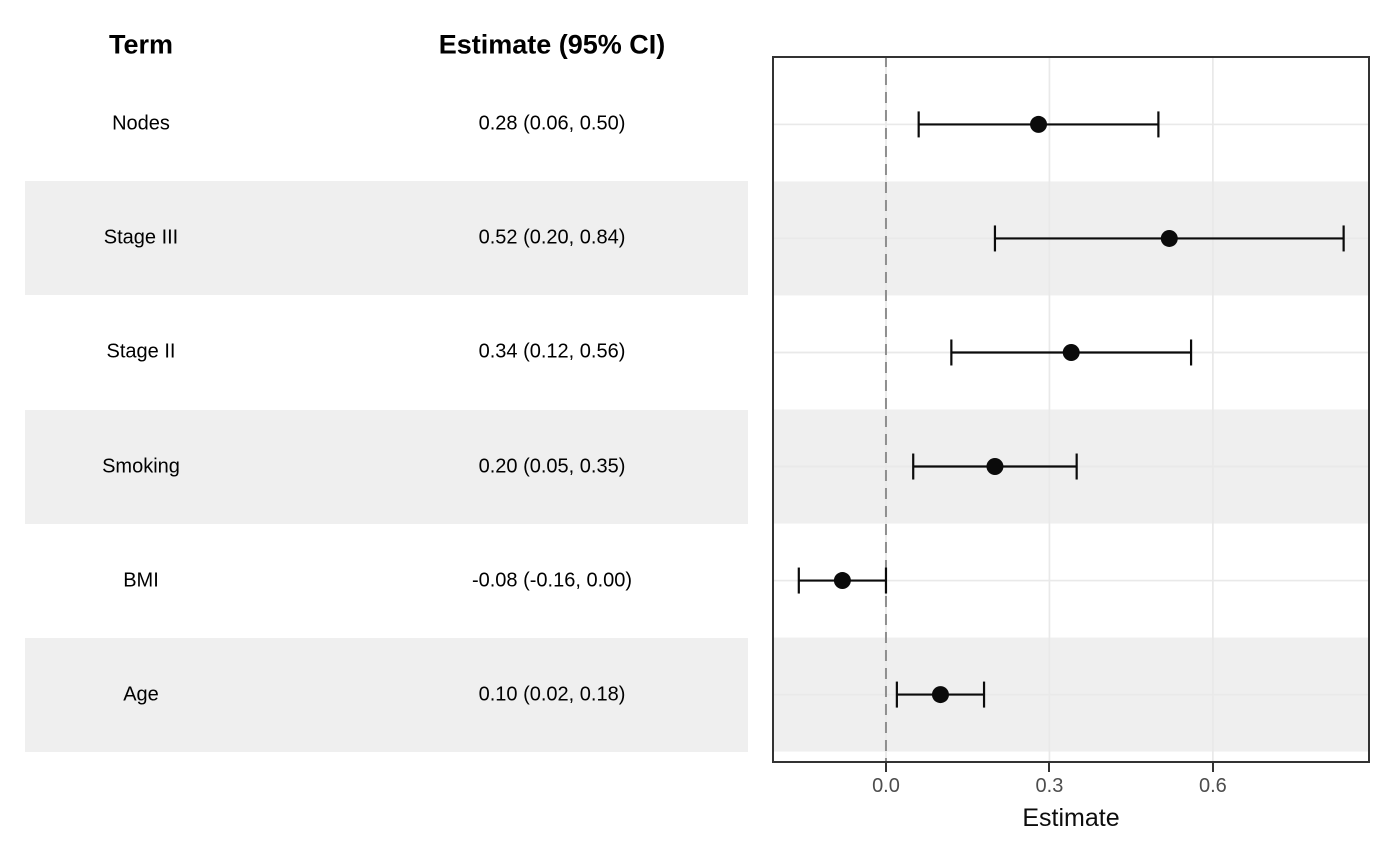 The height and width of the screenshot is (865, 1400). I want to click on x-axis-title: Estimate, so click(1071, 818).